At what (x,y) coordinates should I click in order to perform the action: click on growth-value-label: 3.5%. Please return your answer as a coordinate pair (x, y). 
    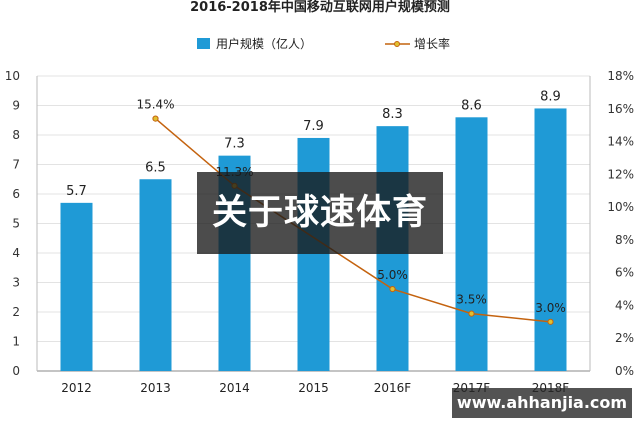
    Looking at the image, I should click on (471, 300).